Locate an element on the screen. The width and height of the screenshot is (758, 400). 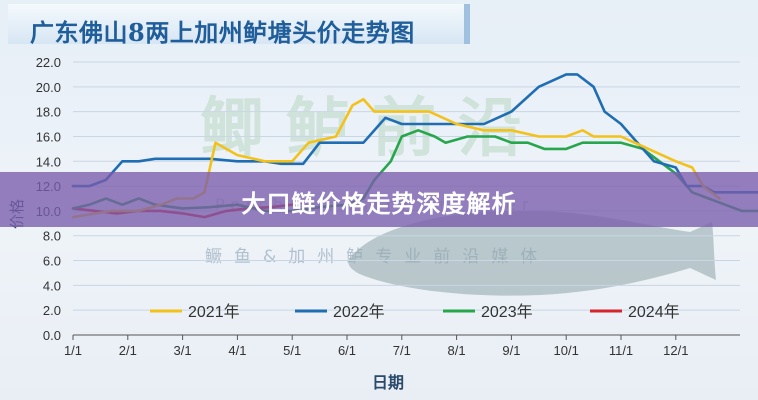
x-tick-label: 11/1 is located at coordinates (621, 350).